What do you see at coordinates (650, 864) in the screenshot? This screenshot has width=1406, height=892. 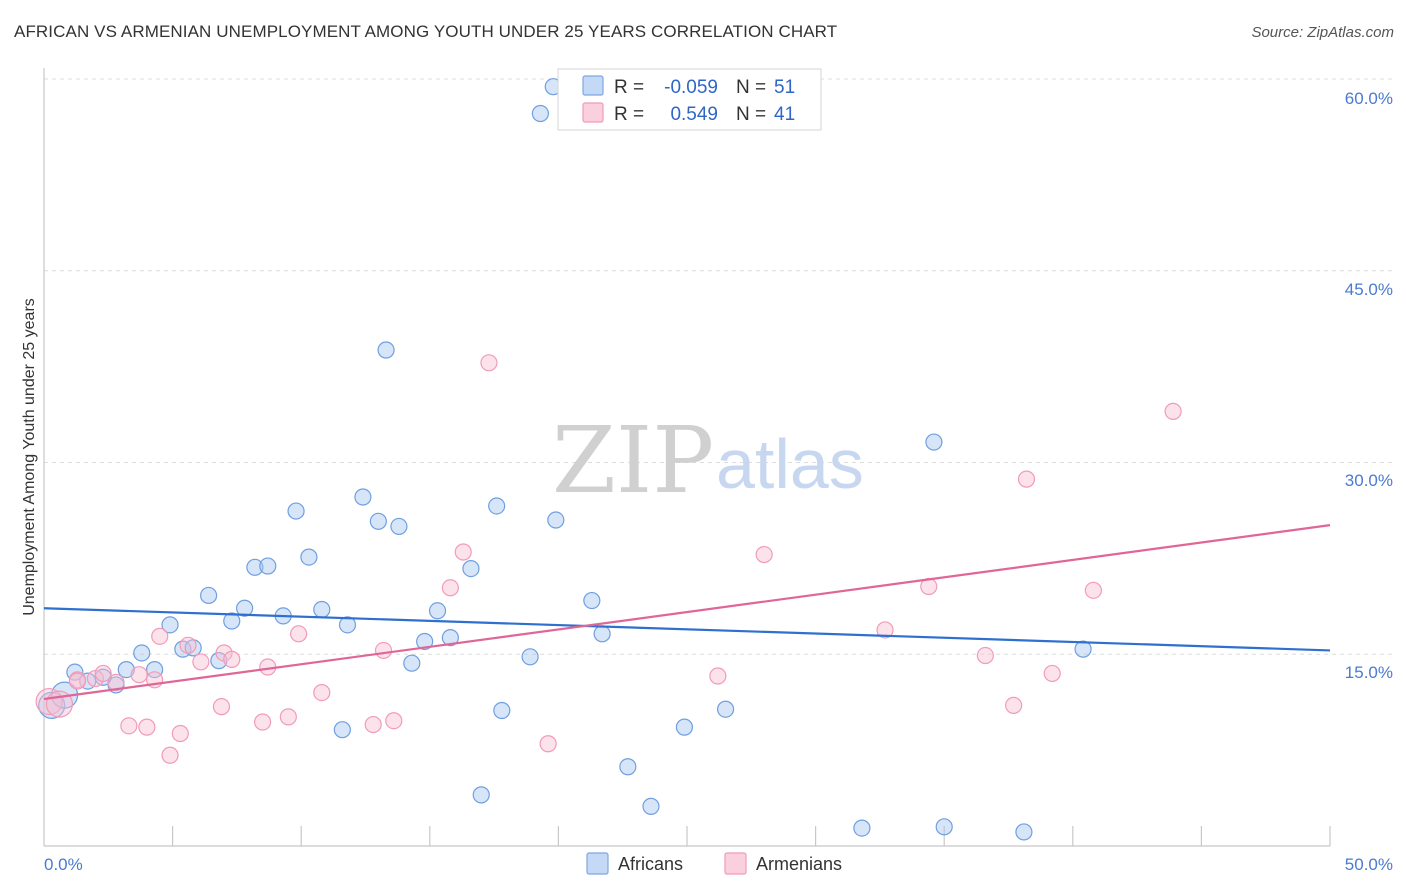 I see `africans-series-label: Africans` at bounding box center [650, 864].